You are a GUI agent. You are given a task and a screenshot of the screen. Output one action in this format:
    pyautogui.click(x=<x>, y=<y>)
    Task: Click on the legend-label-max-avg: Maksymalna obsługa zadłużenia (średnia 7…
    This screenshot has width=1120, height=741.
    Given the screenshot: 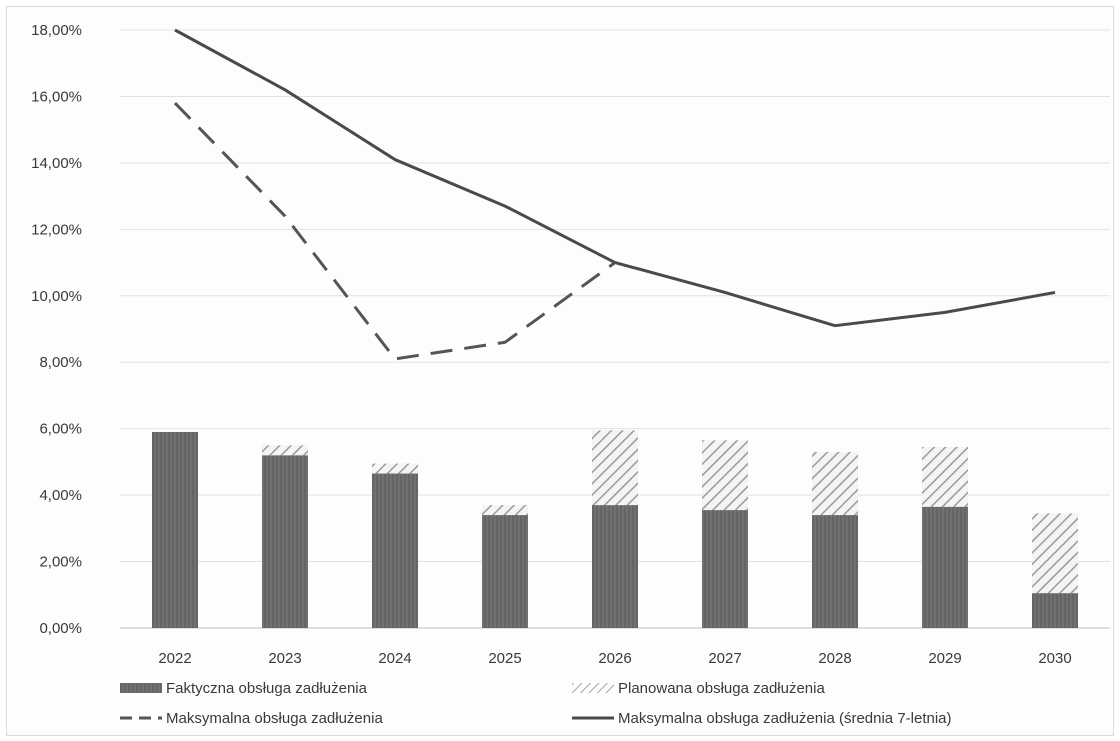 What is the action you would take?
    pyautogui.click(x=785, y=718)
    